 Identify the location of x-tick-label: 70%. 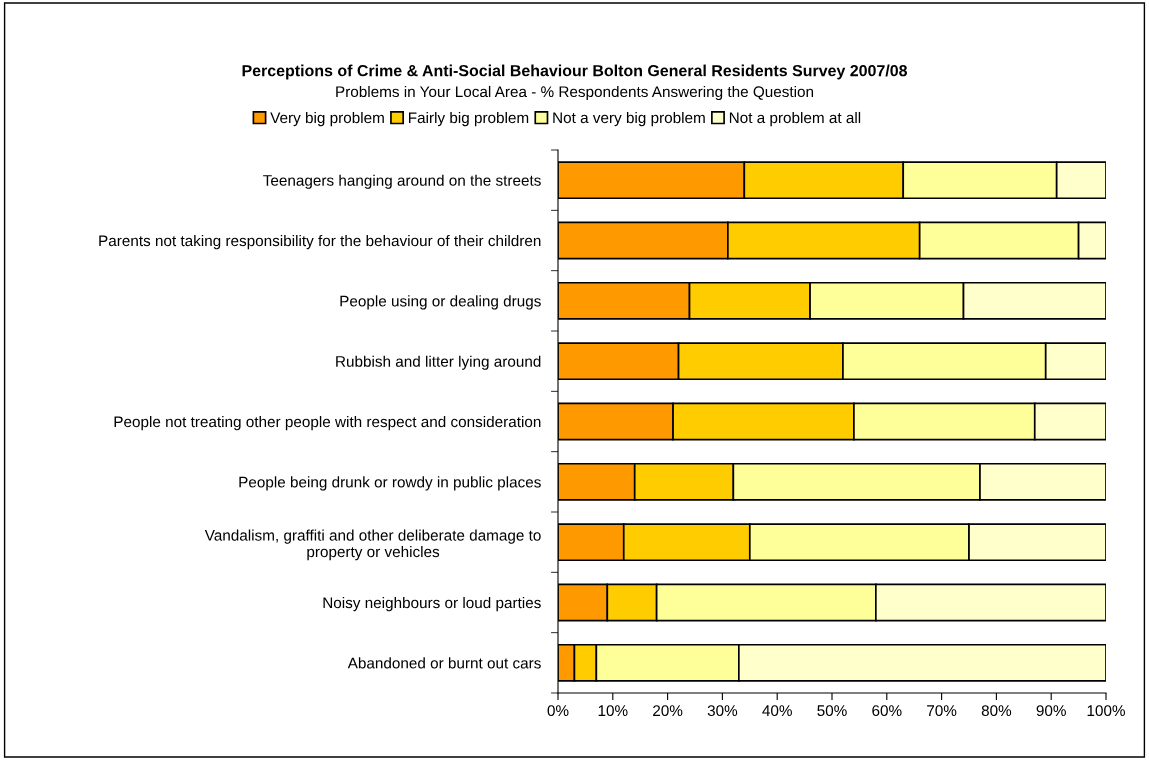
(942, 711).